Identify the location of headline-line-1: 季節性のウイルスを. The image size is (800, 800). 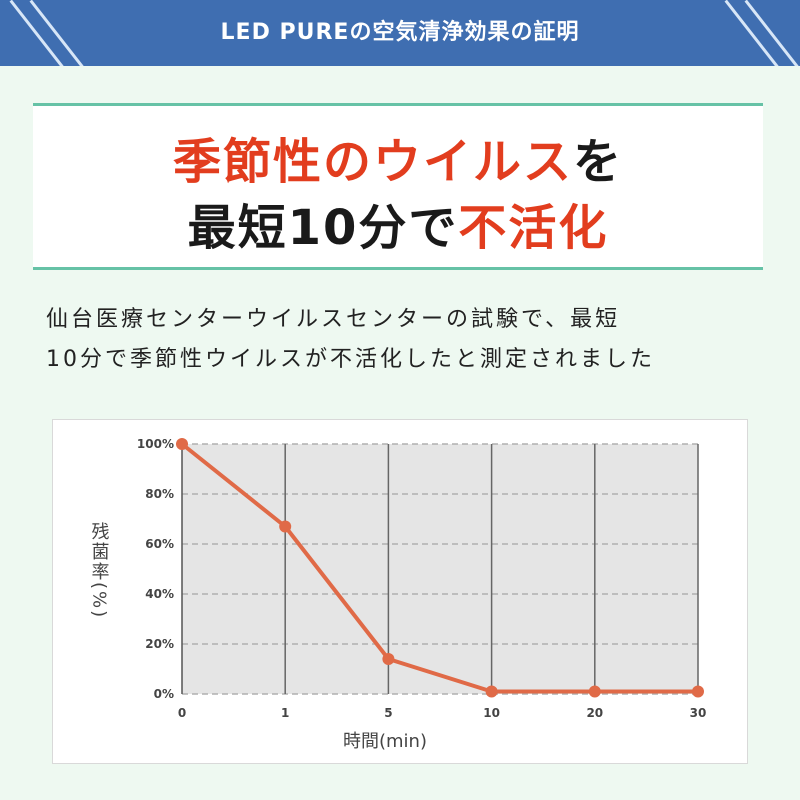
(398, 162).